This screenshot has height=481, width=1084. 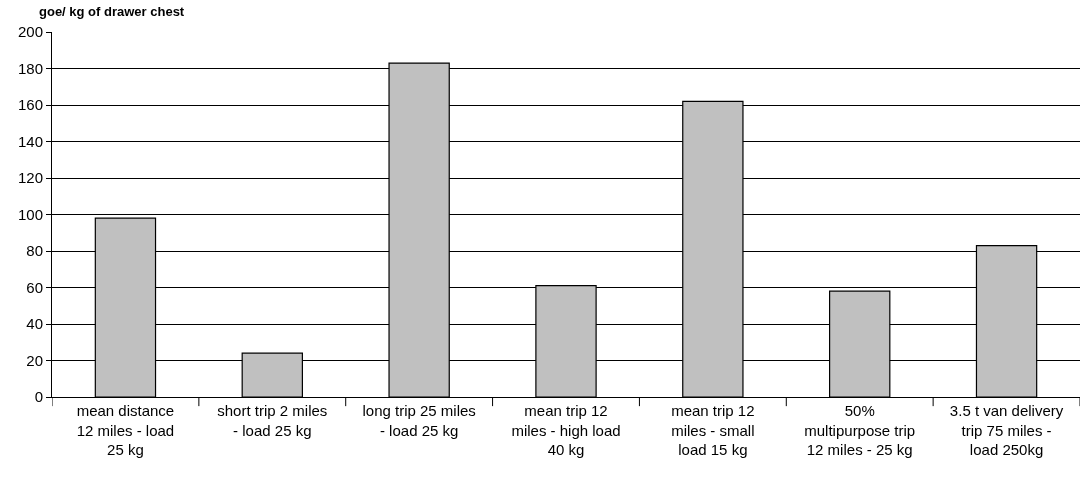 What do you see at coordinates (419, 420) in the screenshot?
I see `x-tick-label: long trip 25 miles - load 25 kg` at bounding box center [419, 420].